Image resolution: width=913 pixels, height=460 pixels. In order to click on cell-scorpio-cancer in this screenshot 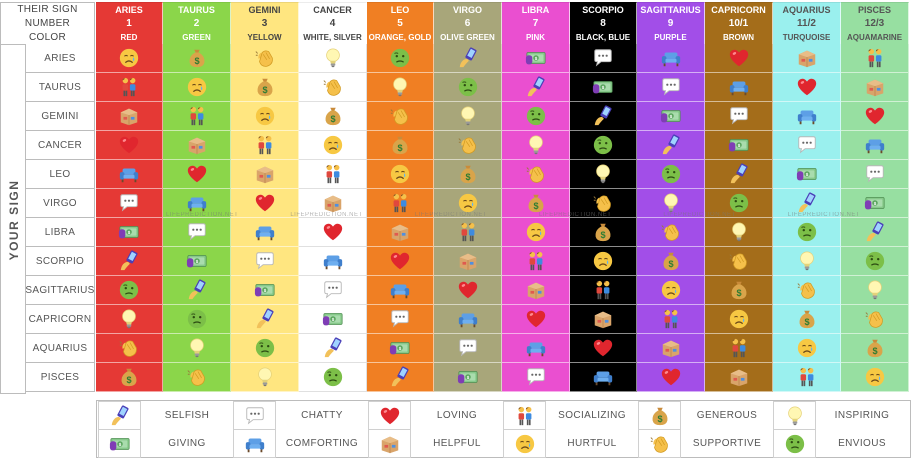, I will do `click(333, 261)`.